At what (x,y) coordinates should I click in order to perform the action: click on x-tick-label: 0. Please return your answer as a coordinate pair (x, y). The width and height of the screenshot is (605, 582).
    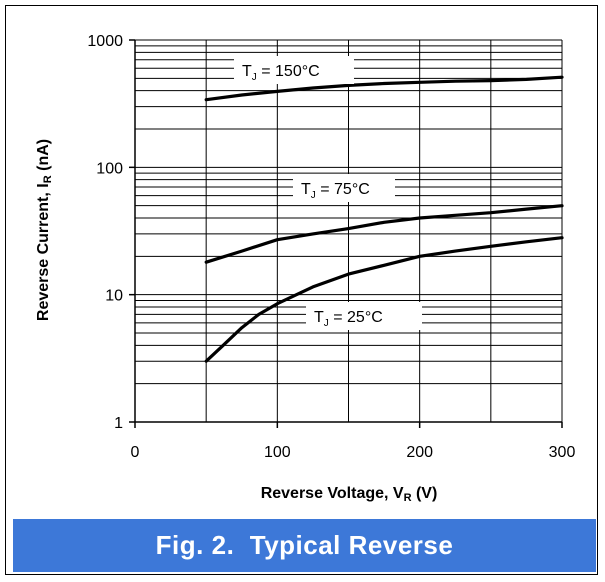
    Looking at the image, I should click on (135, 452).